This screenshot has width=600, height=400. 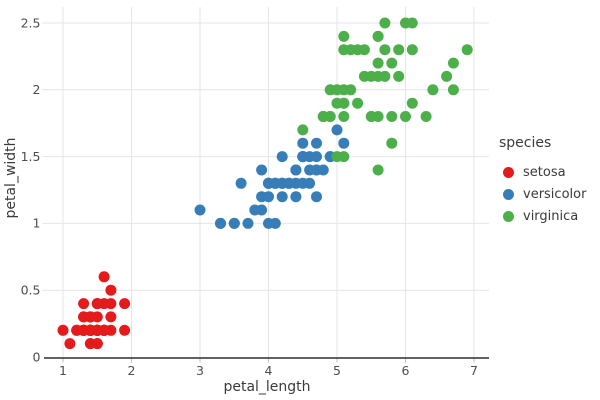 What do you see at coordinates (508, 194) in the screenshot?
I see `legend-marker-versicolor` at bounding box center [508, 194].